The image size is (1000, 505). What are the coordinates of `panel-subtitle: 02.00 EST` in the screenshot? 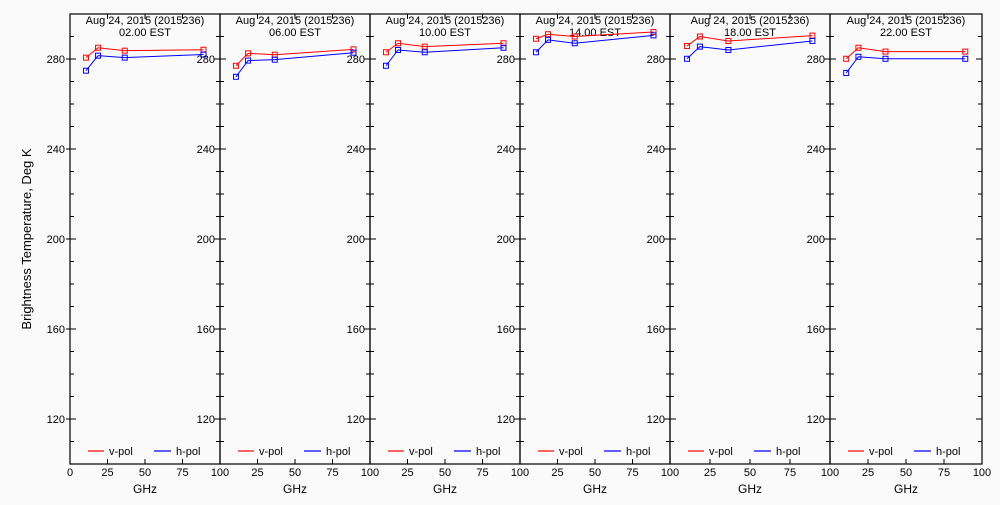 It's located at (145, 33).